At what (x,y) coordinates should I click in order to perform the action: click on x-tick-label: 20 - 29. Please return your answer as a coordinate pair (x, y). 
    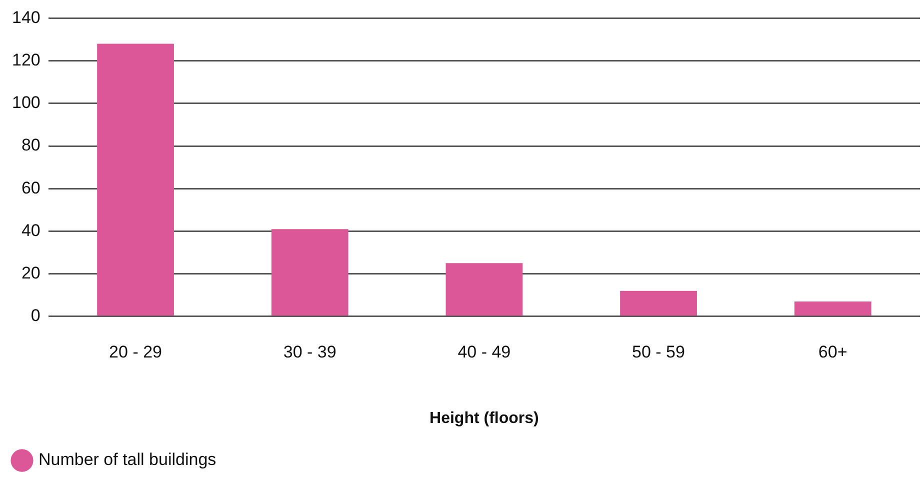
    Looking at the image, I should click on (135, 352).